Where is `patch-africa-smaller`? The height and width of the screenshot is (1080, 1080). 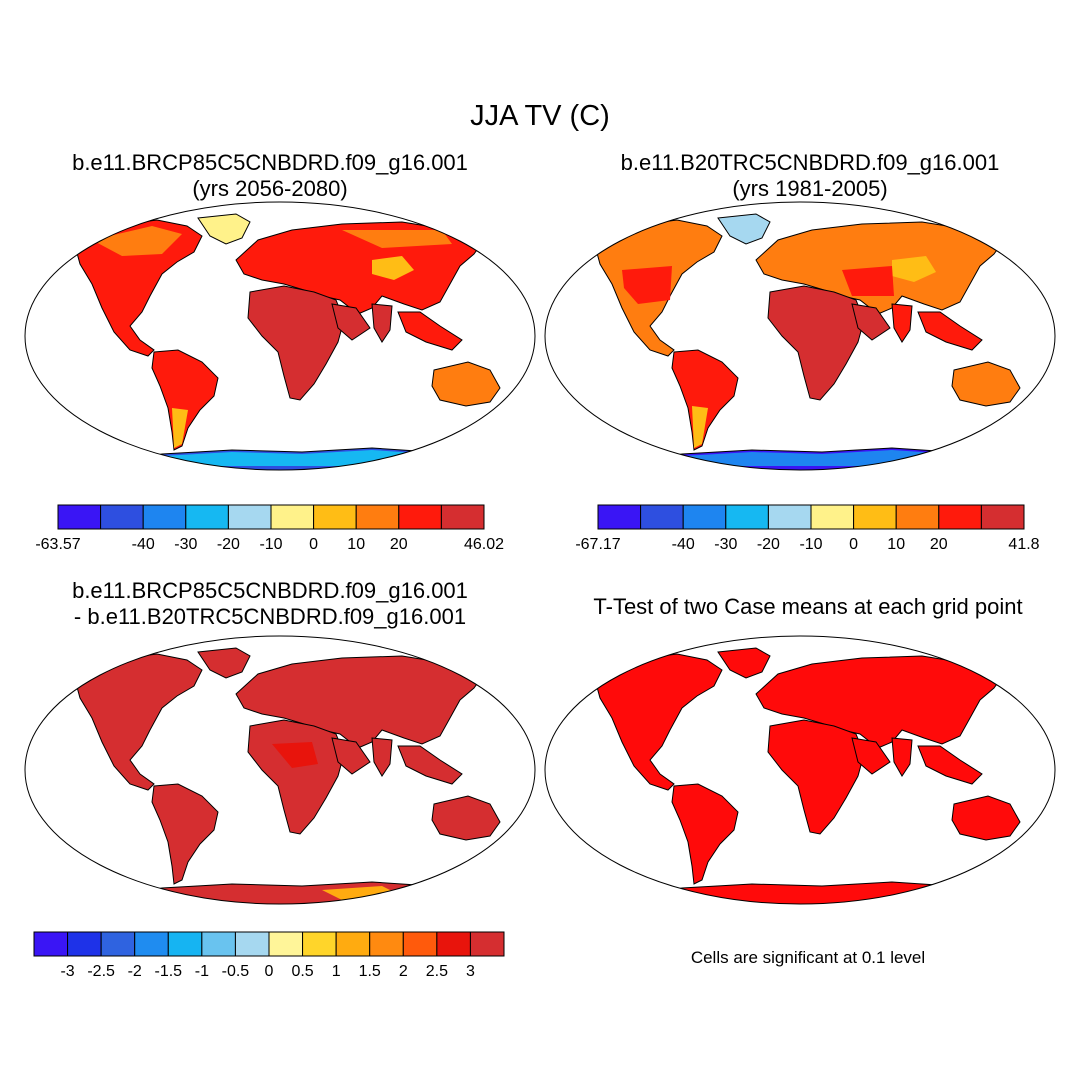
patch-africa-smaller is located at coordinates (295, 755).